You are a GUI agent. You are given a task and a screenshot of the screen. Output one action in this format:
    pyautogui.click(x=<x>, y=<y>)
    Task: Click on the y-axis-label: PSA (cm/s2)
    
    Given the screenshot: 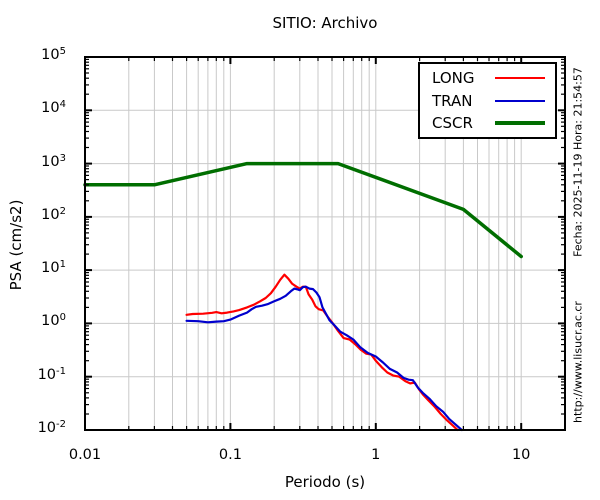 What is the action you would take?
    pyautogui.click(x=16, y=245)
    